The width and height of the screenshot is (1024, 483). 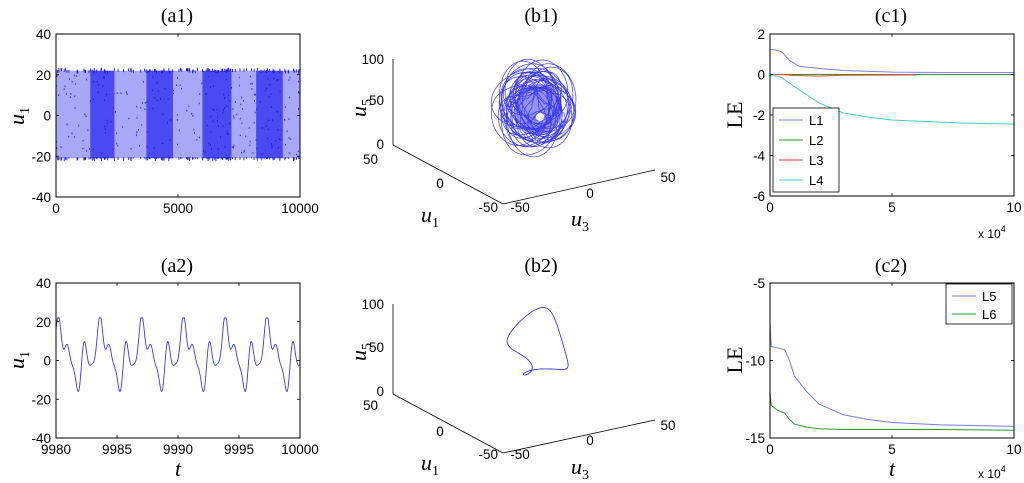 I want to click on c1-y-tick-label: 0, so click(x=761, y=75).